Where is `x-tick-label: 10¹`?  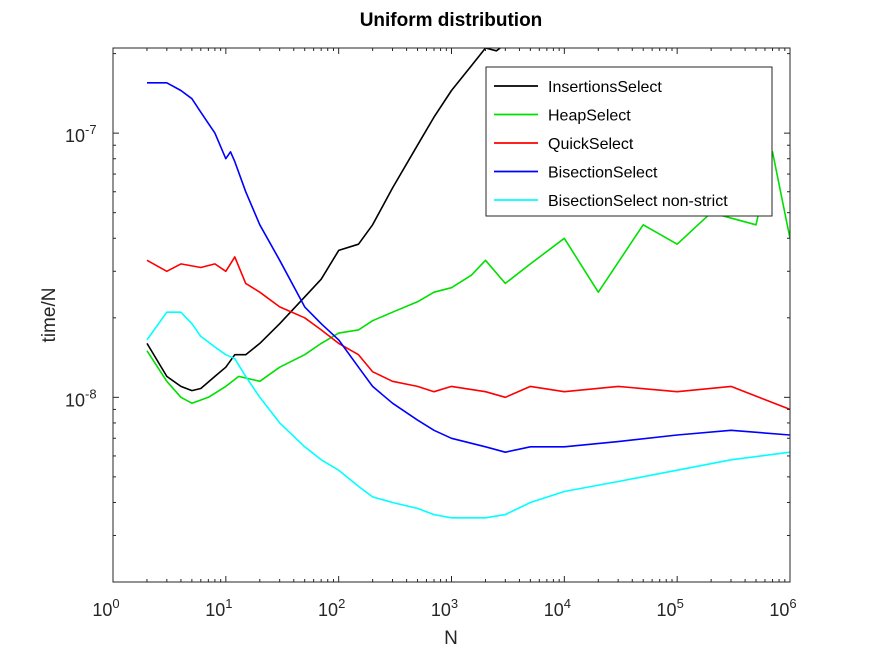
x-tick-label: 10¹ is located at coordinates (218, 608).